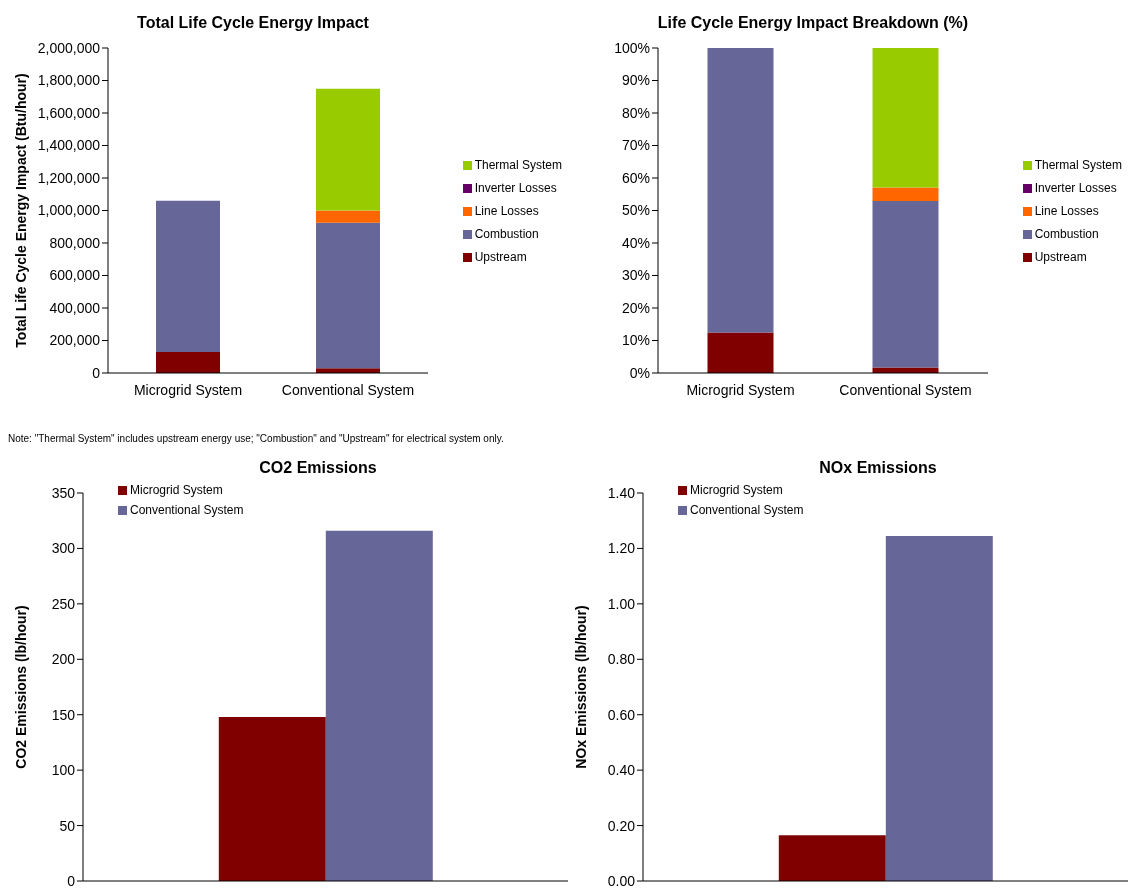 Image resolution: width=1130 pixels, height=895 pixels. Describe the element at coordinates (256, 438) in the screenshot. I see `text: Note: "Thermal System" includes upstream energy use; "Combustion" and "Upstream" for electrical system only.` at that location.